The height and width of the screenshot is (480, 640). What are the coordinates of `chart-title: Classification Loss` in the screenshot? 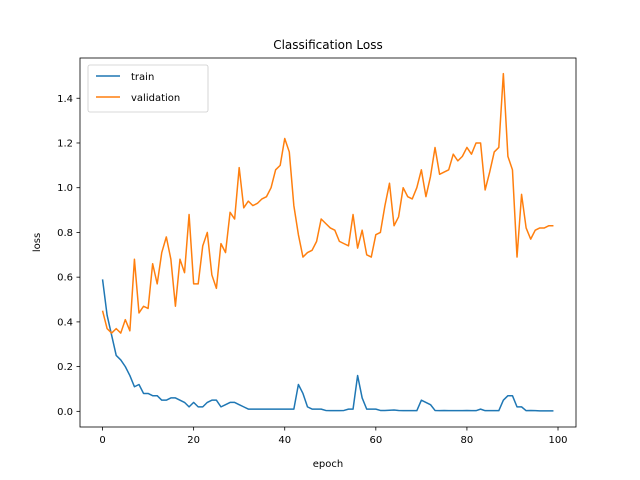 It's located at (328, 45).